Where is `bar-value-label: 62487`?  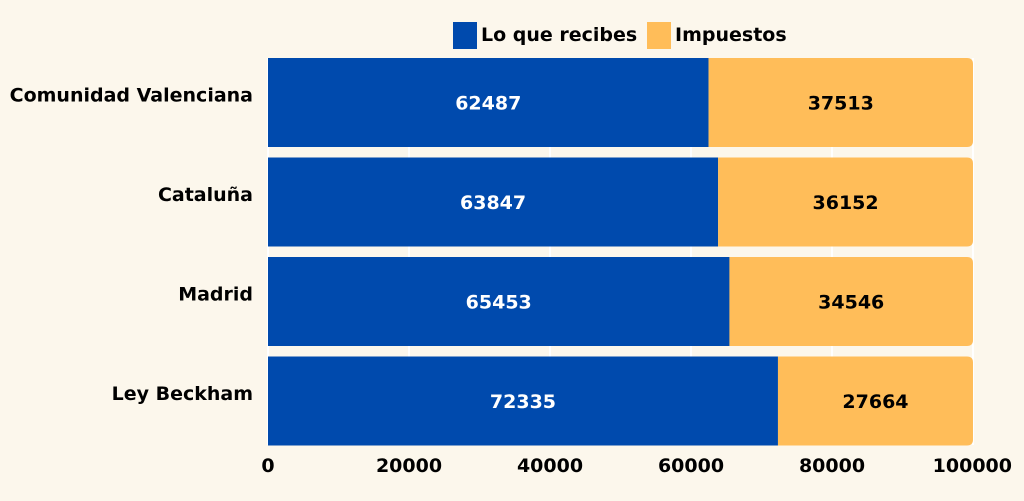
bar-value-label: 62487 is located at coordinates (488, 104).